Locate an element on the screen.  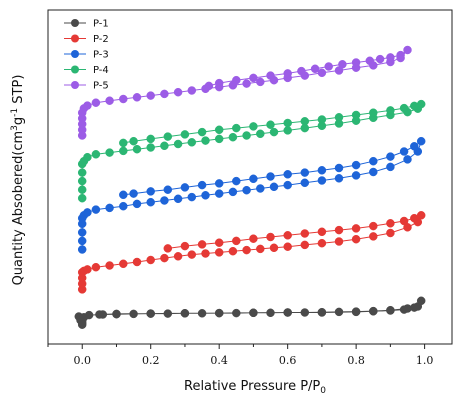
x-tick-label: 0.4 is located at coordinates (219, 360).